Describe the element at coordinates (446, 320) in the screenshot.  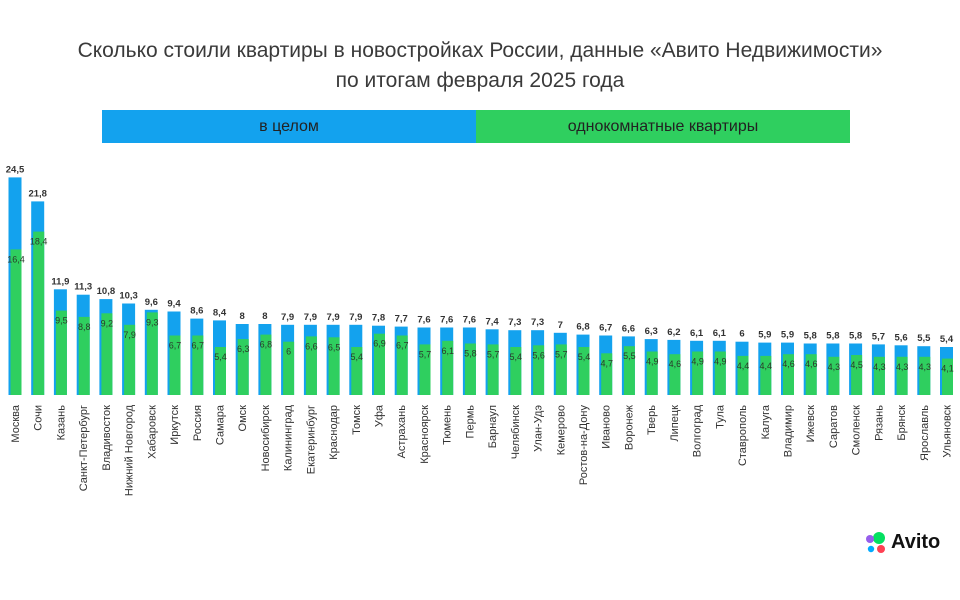
I see `label-all-19: 7,6` at that location.